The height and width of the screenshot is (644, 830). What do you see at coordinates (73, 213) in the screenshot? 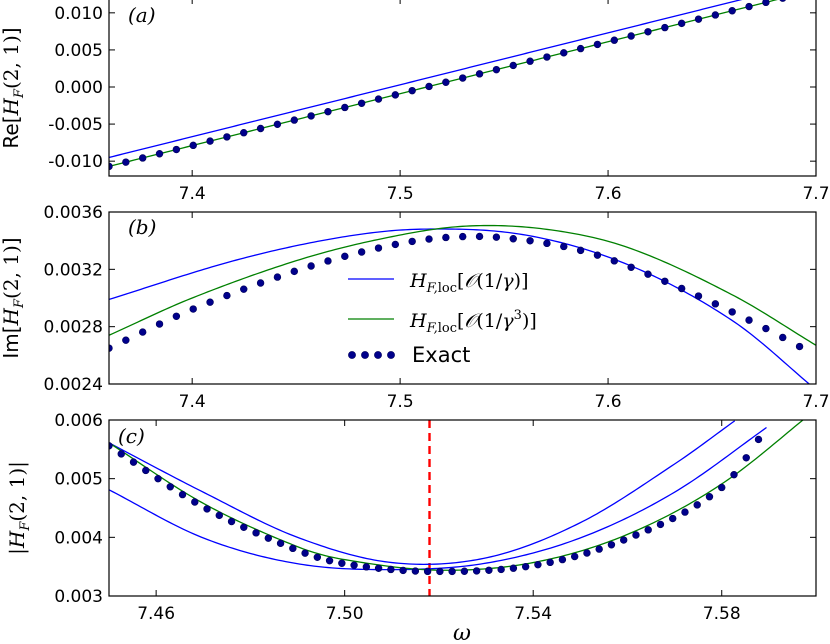
I see `y-tick-label: 0.0036` at bounding box center [73, 213].